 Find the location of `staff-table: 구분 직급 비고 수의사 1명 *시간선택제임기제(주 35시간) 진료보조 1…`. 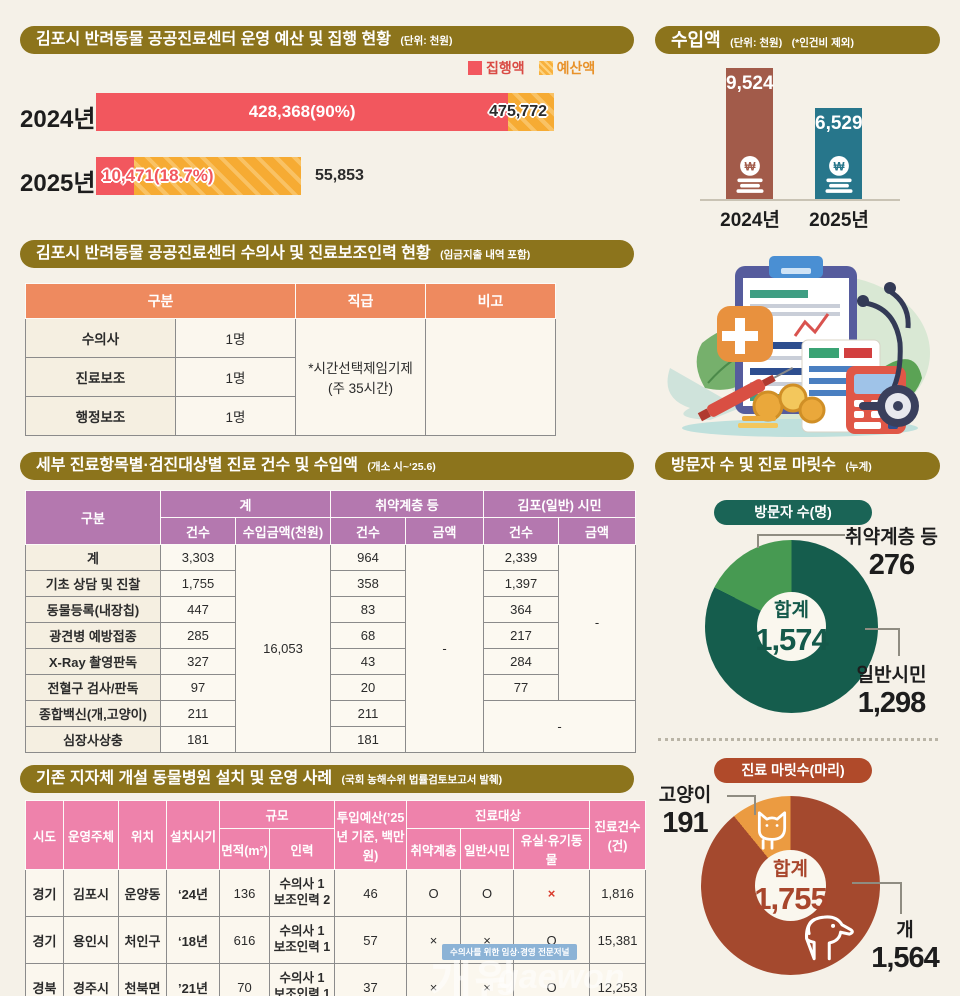

staff-table: 구분 직급 비고 수의사 1명 *시간선택제임기제(주 35시간) 진료보조 1… is located at coordinates (290, 359).